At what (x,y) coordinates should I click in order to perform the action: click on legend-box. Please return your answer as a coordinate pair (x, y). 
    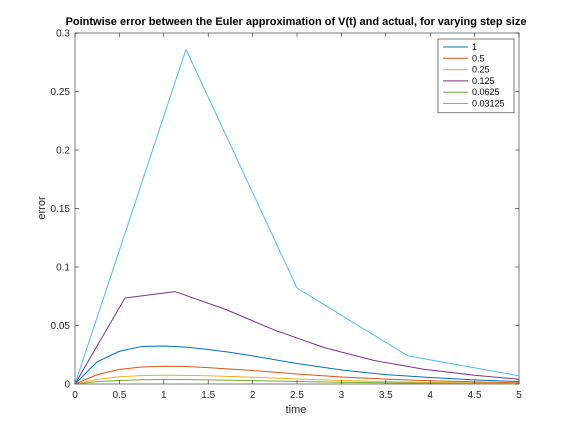
    Looking at the image, I should click on (476, 76).